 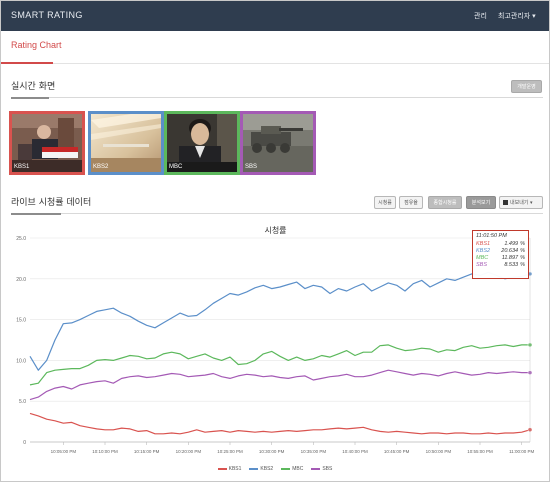 What do you see at coordinates (275, 47) in the screenshot?
I see `page-header: Rating Chart` at bounding box center [275, 47].